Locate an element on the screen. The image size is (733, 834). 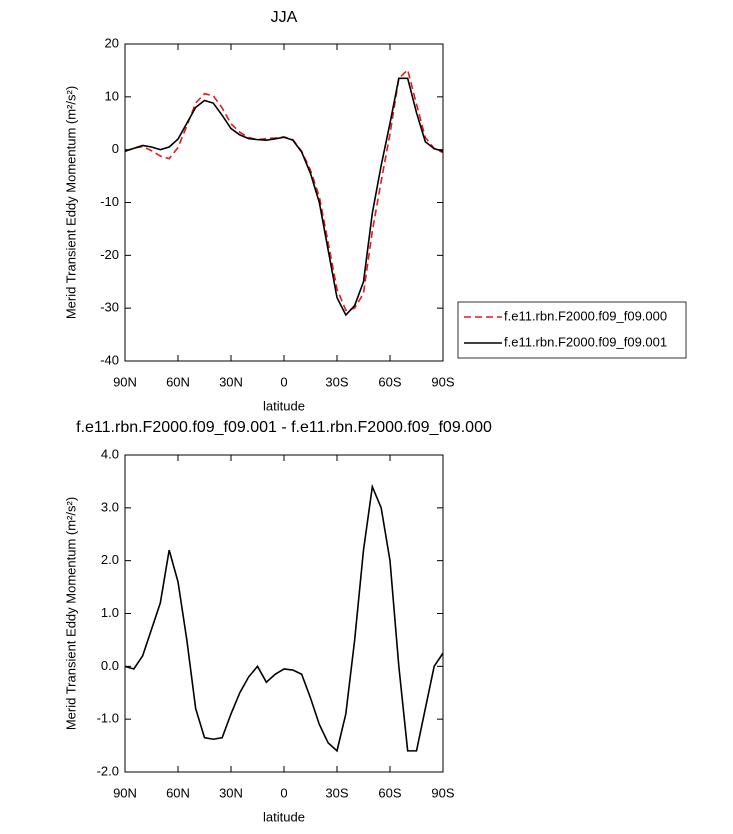
y-tick-label: -30 is located at coordinates (109, 307).